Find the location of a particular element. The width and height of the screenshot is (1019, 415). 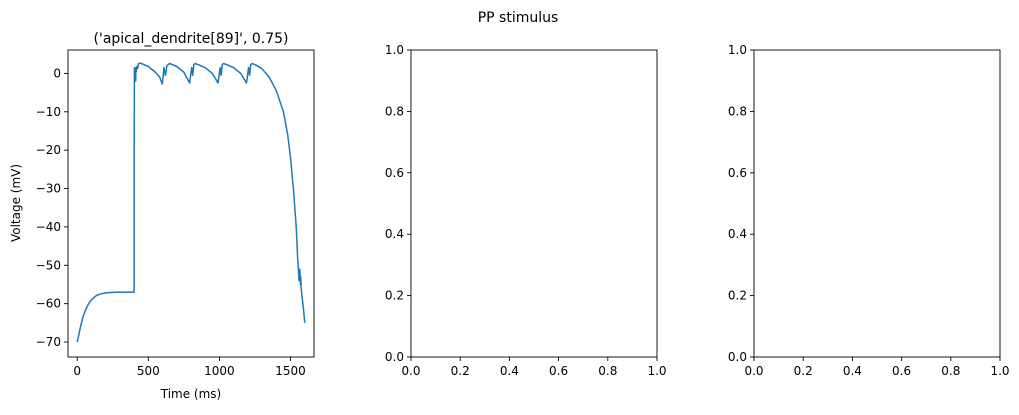

axes-title: ('apical_dendrite[89]', 0.75) is located at coordinates (191, 39).